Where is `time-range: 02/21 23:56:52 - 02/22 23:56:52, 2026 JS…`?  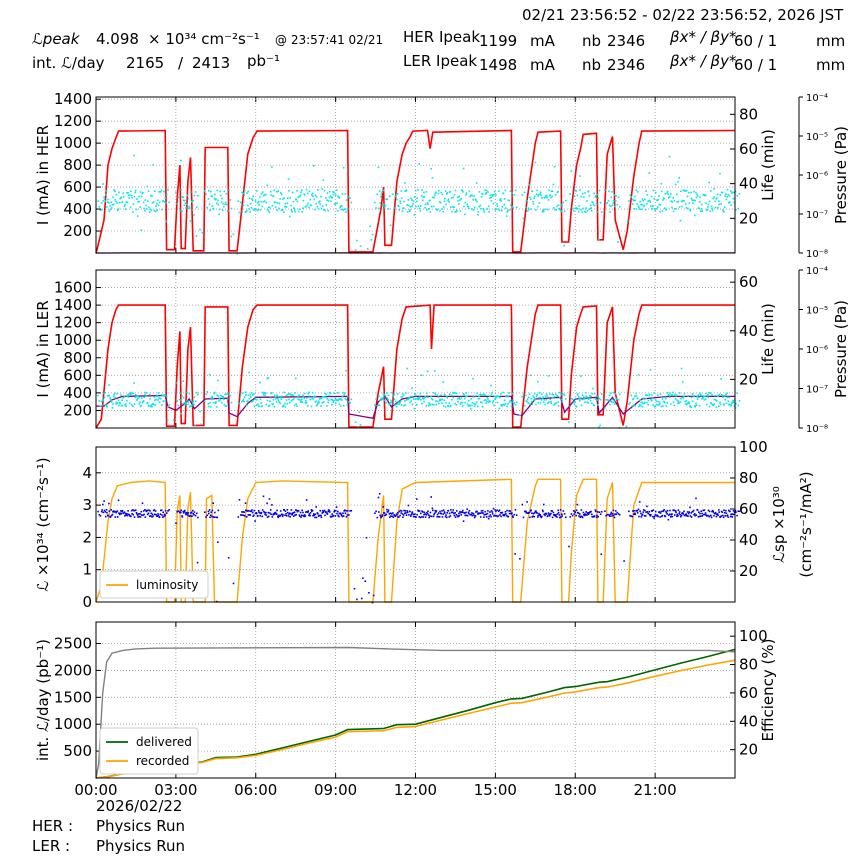
time-range: 02/21 23:56:52 - 02/22 23:56:52, 2026 JS… is located at coordinates (683, 15).